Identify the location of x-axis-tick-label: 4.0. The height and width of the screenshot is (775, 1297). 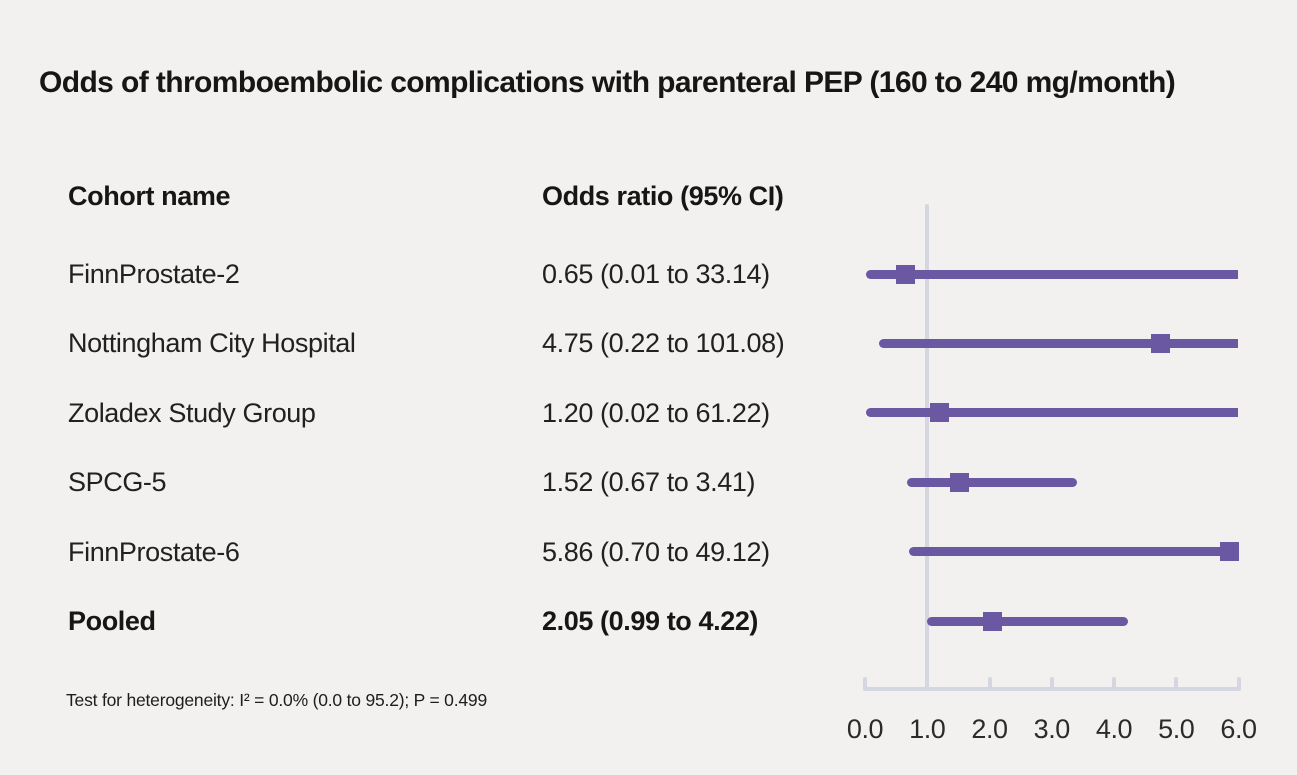
(1114, 729).